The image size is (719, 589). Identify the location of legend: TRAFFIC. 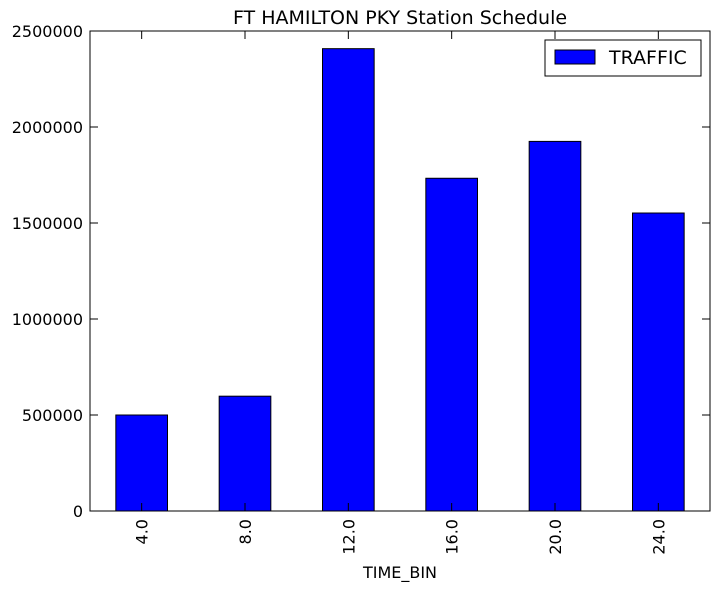
(623, 58).